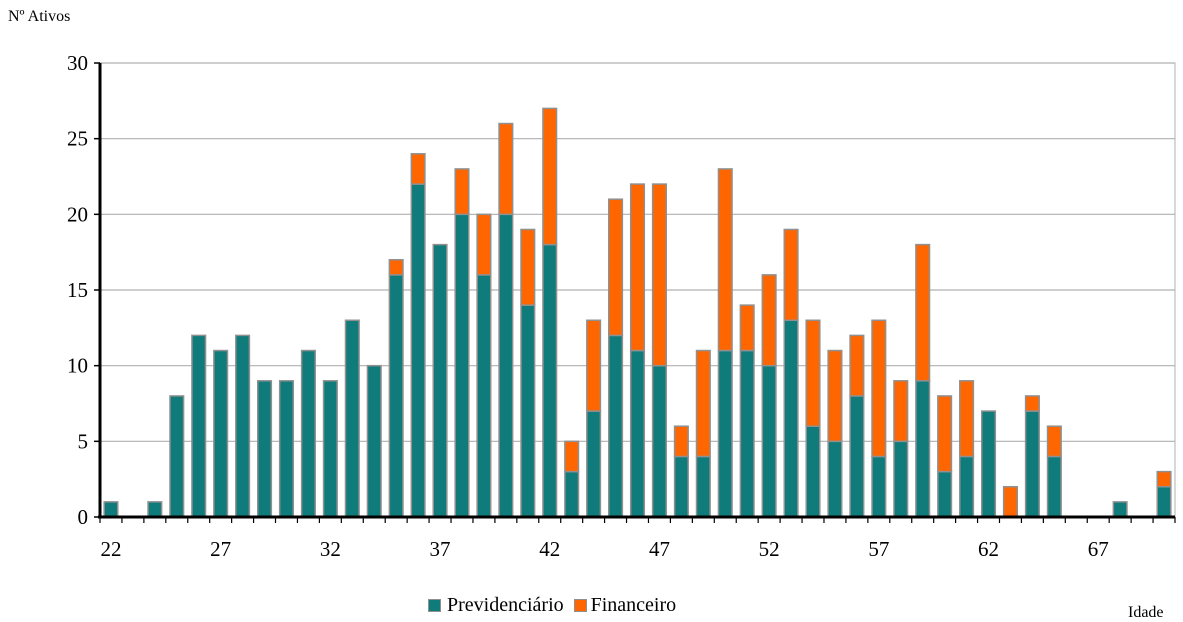 Image resolution: width=1183 pixels, height=622 pixels. I want to click on y-tick-label: 15, so click(77, 290).